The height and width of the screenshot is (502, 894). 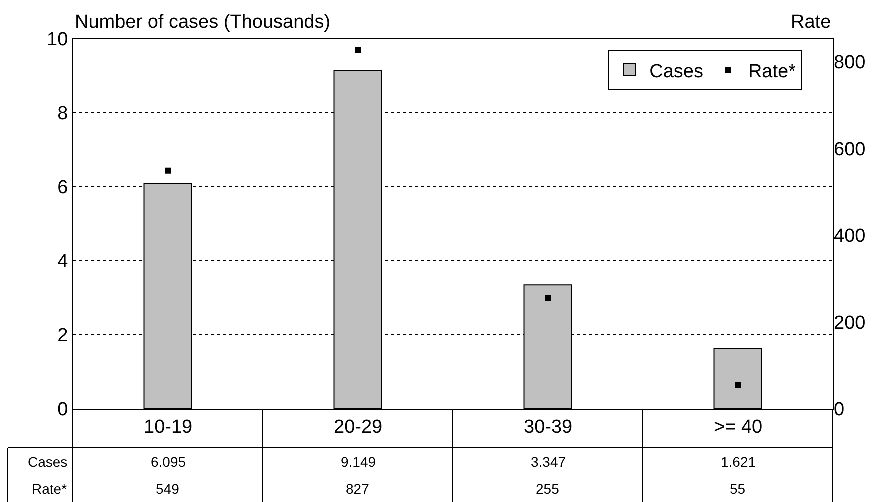 What do you see at coordinates (548, 427) in the screenshot?
I see `x-tick-label: 30-39` at bounding box center [548, 427].